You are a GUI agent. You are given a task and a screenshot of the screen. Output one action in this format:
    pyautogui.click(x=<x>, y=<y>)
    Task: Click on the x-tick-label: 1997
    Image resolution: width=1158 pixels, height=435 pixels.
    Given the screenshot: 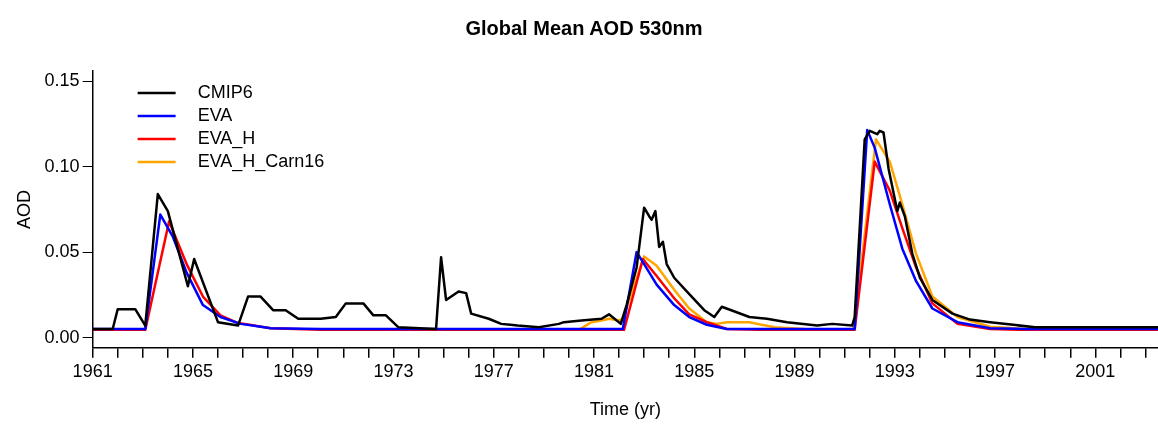 What is the action you would take?
    pyautogui.click(x=995, y=370)
    